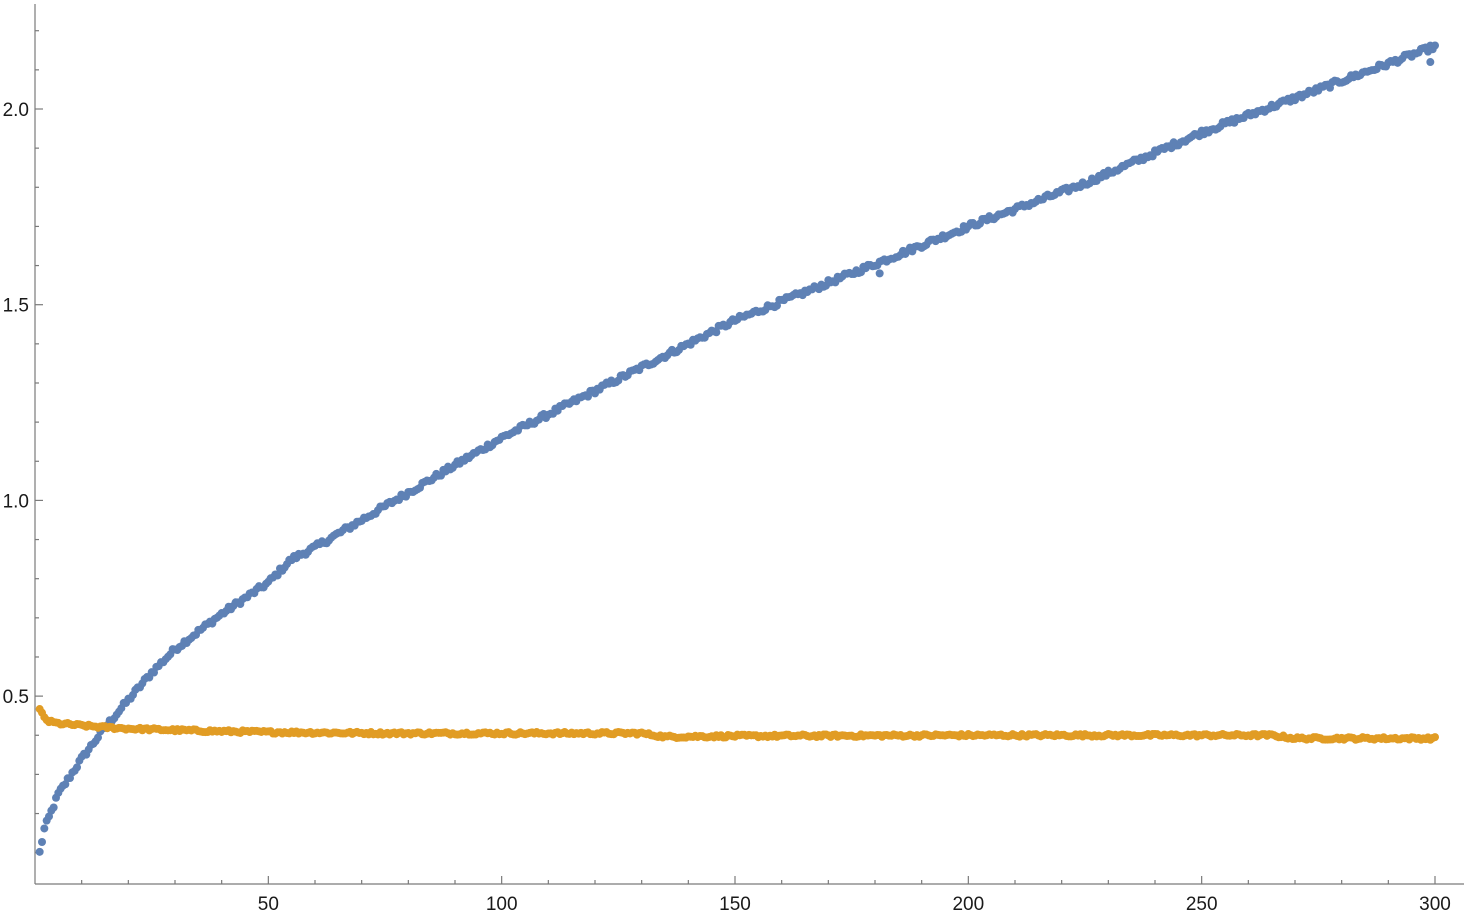 The image size is (1468, 918). Describe the element at coordinates (502, 904) in the screenshot. I see `x-tick-label: 100` at that location.